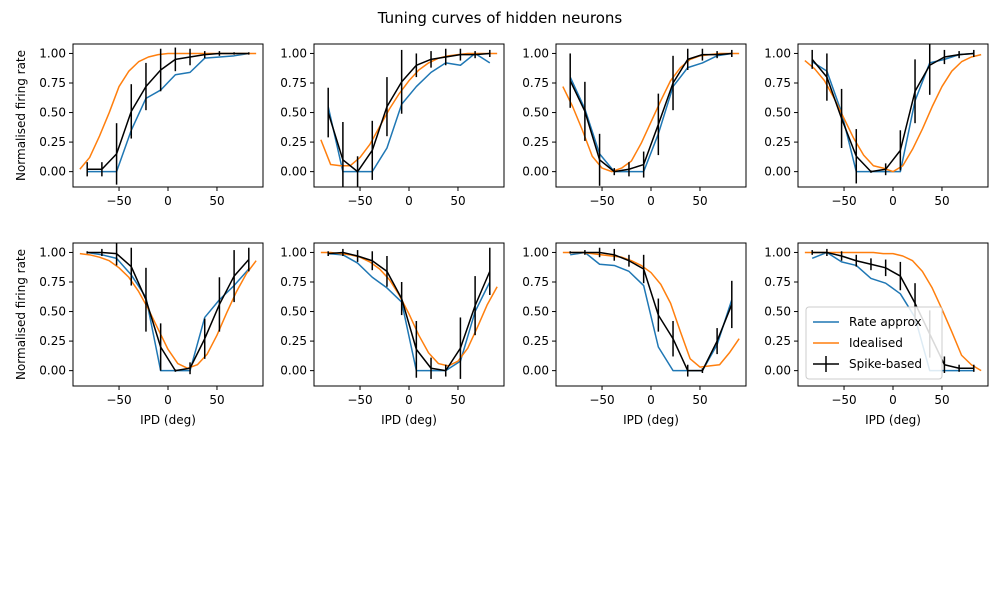 This screenshot has height=604, width=1000. I want to click on panel-6: 0.00 0.25 0.50 0.75 1.00 −50 0 50 IPD (deg), so click(392, 334).